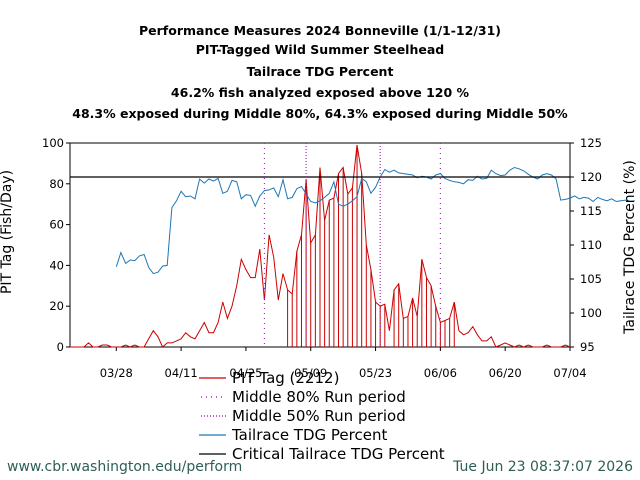 Image resolution: width=640 pixels, height=480 pixels. I want to click on legend-label: Middle 80% Run period, so click(319, 397).